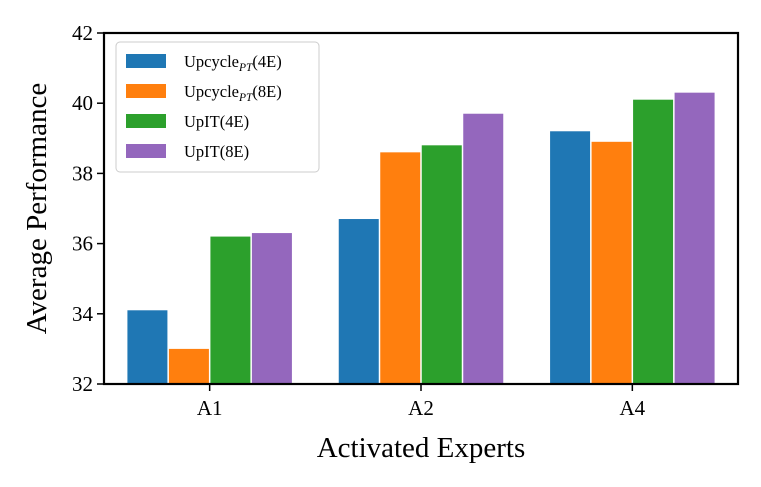 The image size is (761, 487). Describe the element at coordinates (82, 384) in the screenshot. I see `y-tick-label: 32` at that location.